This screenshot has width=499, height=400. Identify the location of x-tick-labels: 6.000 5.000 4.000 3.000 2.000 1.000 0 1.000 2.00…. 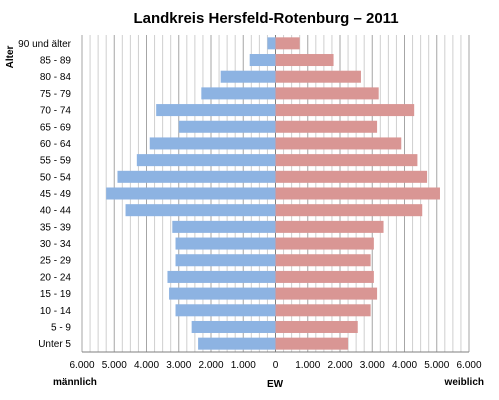
(275, 365).